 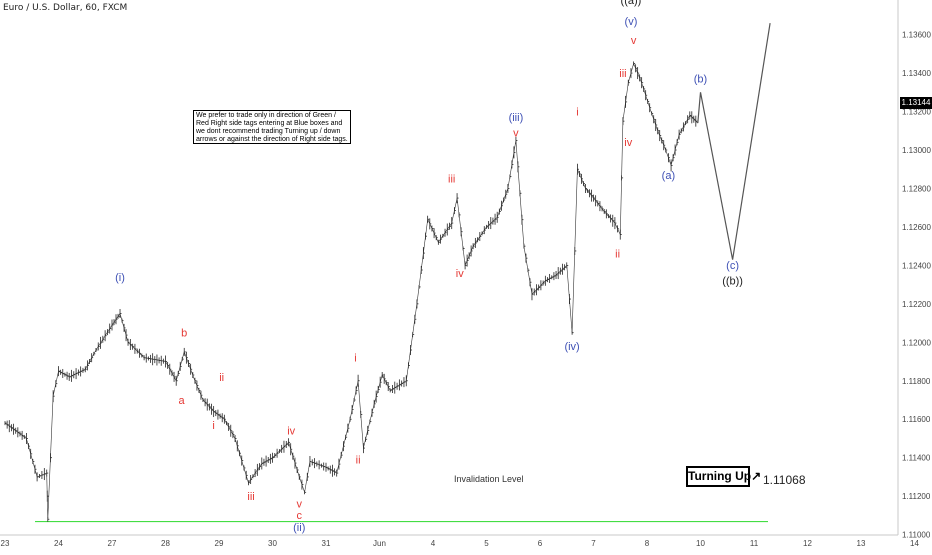 I want to click on wave-label: c, so click(x=300, y=516).